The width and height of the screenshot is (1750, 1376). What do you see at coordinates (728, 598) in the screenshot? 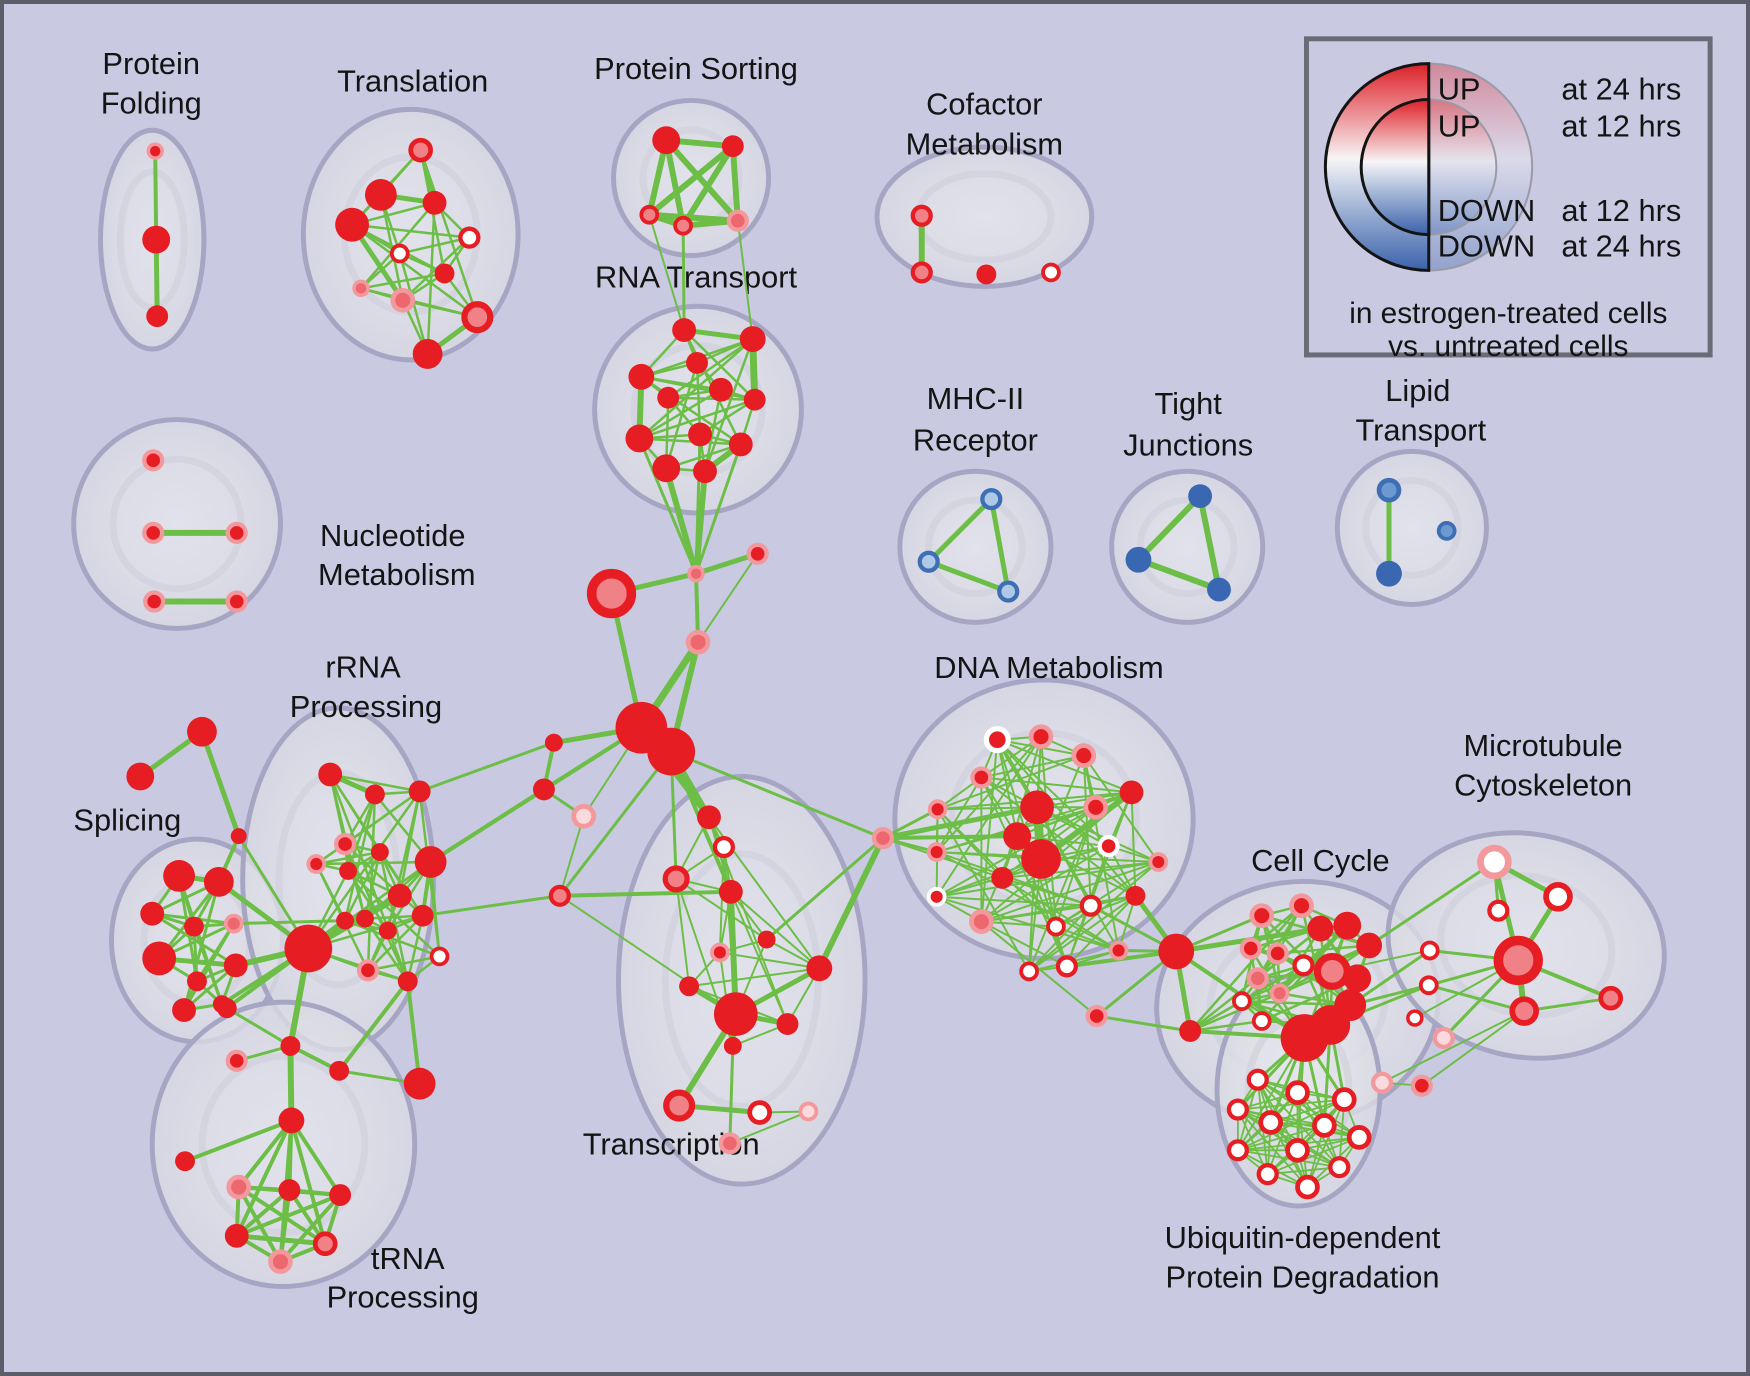
I see `edge-j1-h1` at bounding box center [728, 598].